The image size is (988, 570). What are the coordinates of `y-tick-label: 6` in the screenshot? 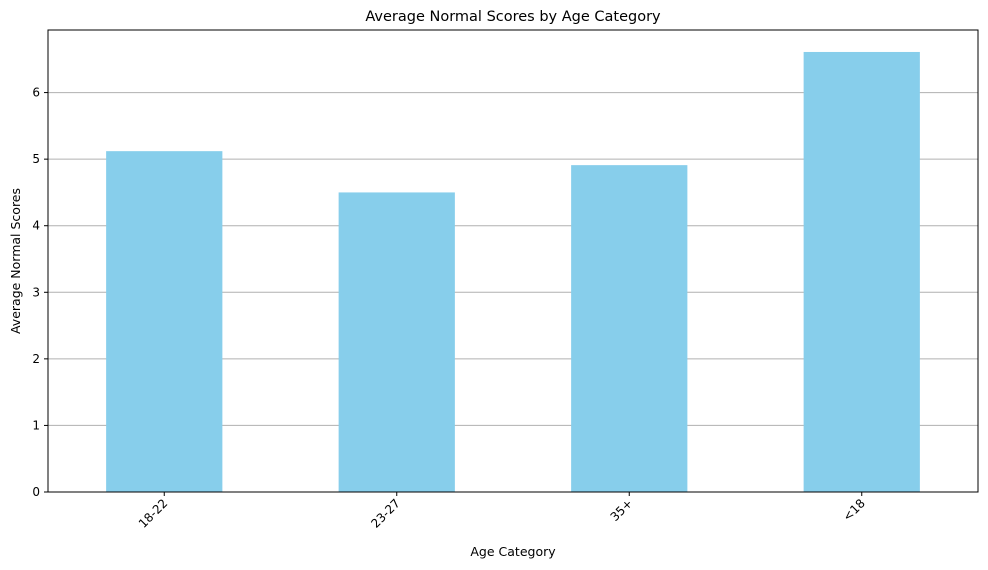 It's located at (36, 93).